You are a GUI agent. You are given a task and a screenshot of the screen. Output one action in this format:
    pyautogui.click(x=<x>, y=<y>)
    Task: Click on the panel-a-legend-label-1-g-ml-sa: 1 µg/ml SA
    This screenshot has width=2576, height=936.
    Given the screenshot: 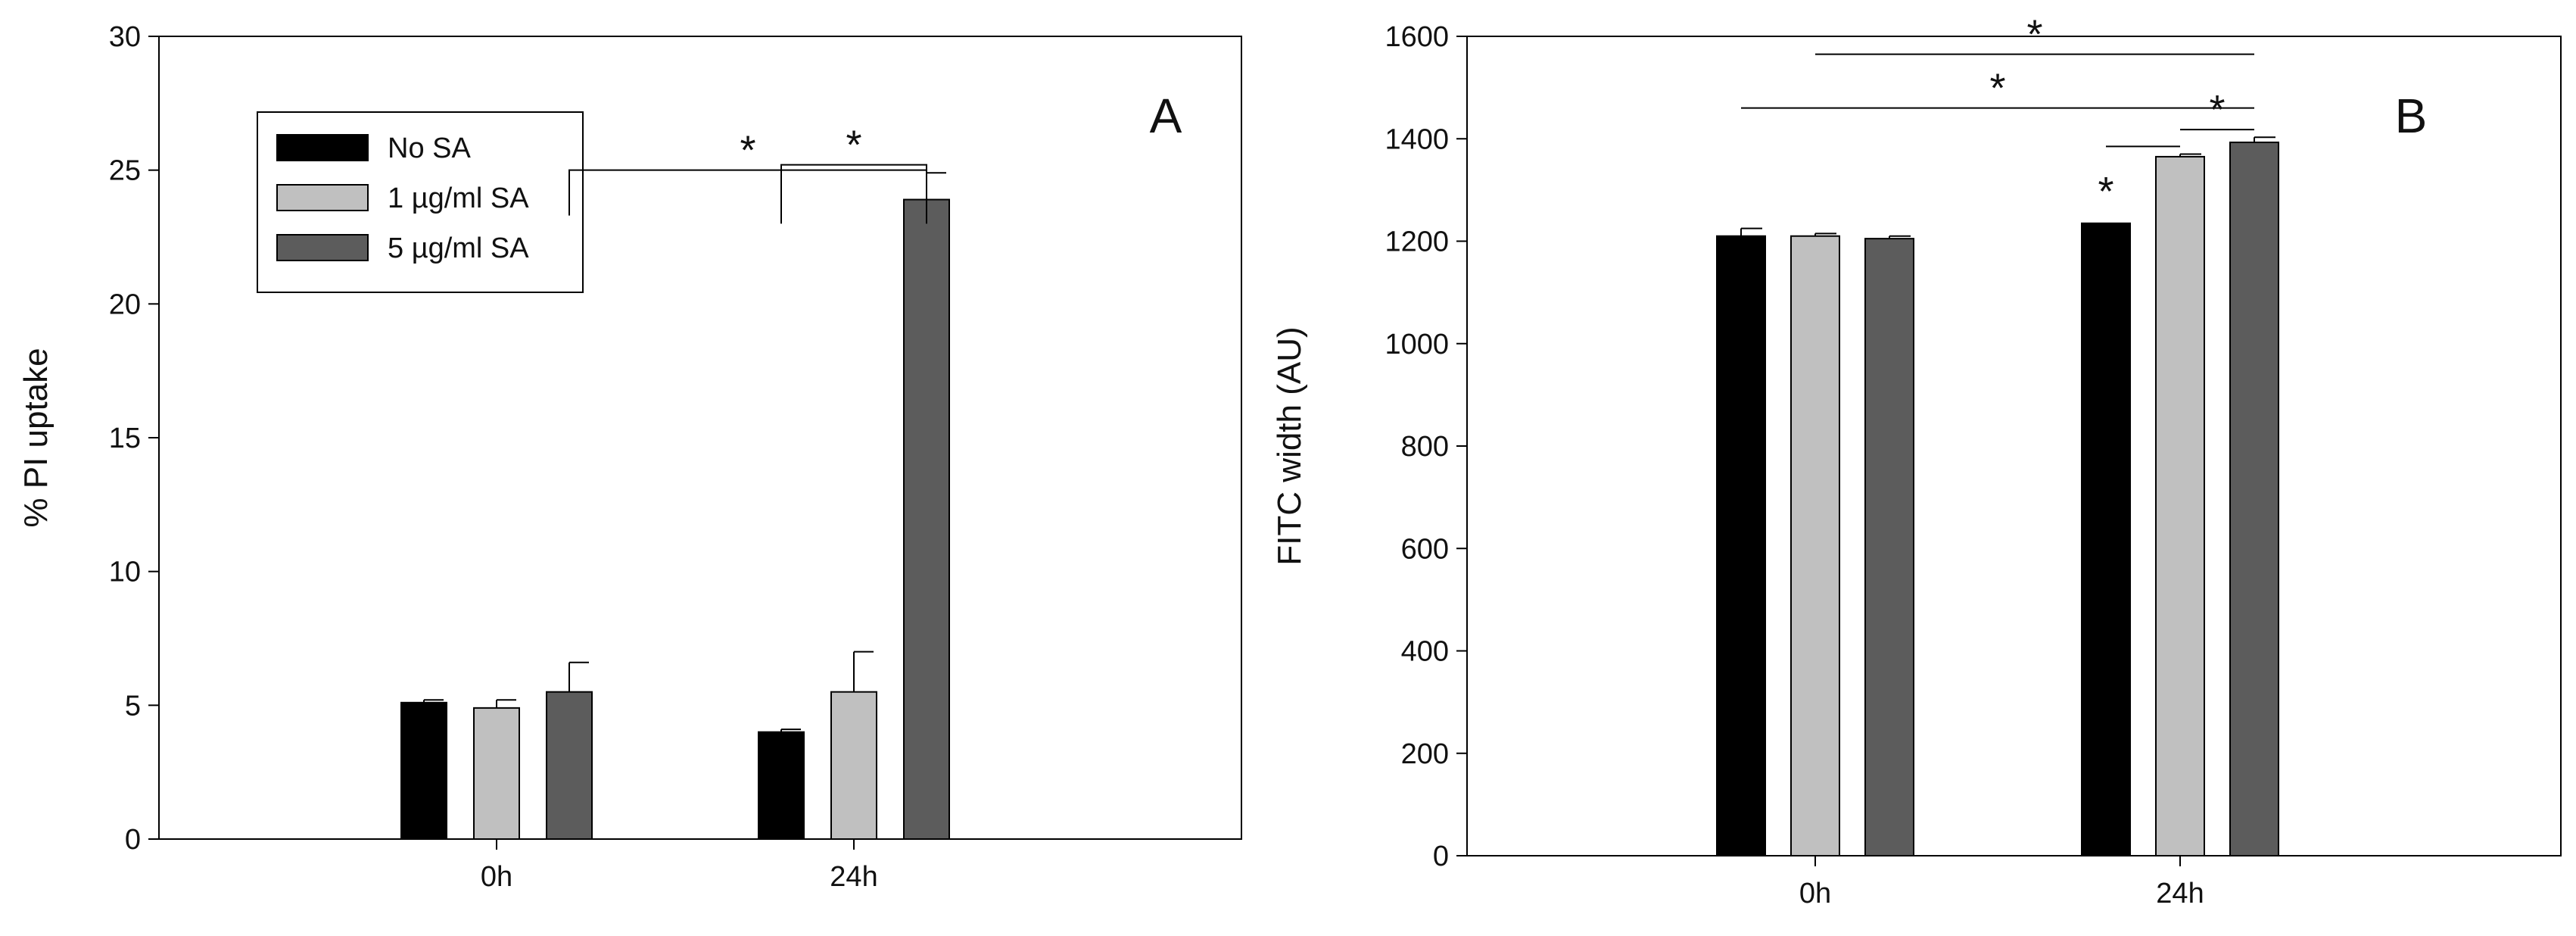 What is the action you would take?
    pyautogui.click(x=458, y=198)
    